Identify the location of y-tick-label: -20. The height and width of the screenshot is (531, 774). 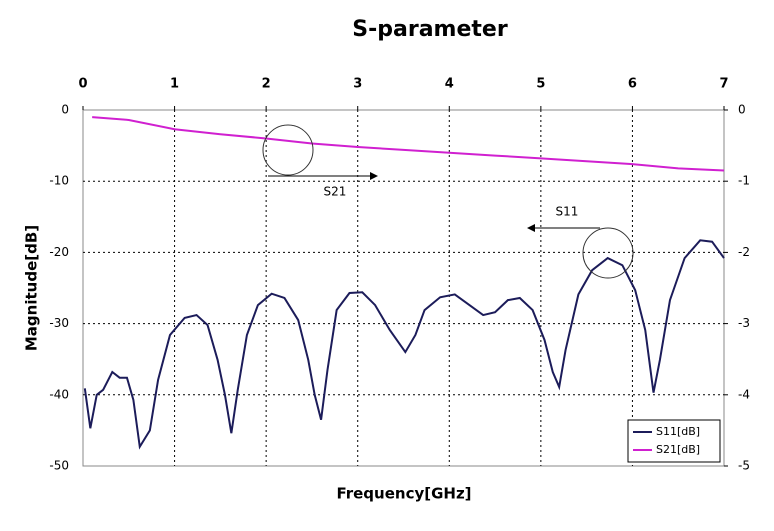
(59, 252).